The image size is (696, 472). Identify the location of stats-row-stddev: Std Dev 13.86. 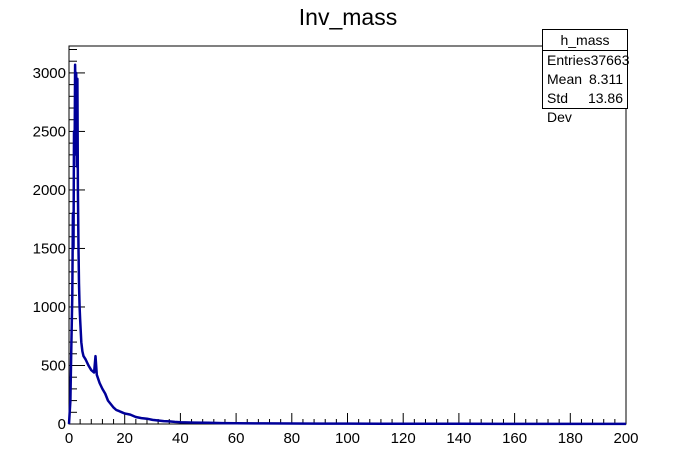
(585, 107).